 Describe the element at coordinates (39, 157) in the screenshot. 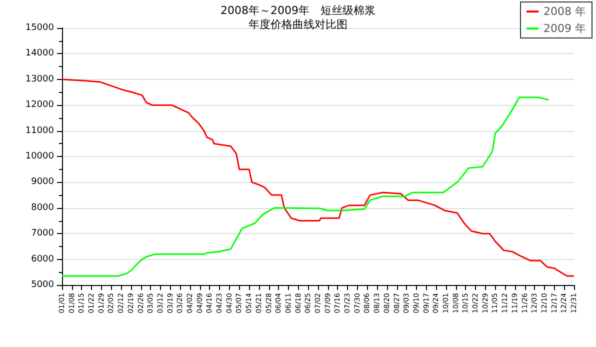

I see `y-tick-label: 10000` at that location.